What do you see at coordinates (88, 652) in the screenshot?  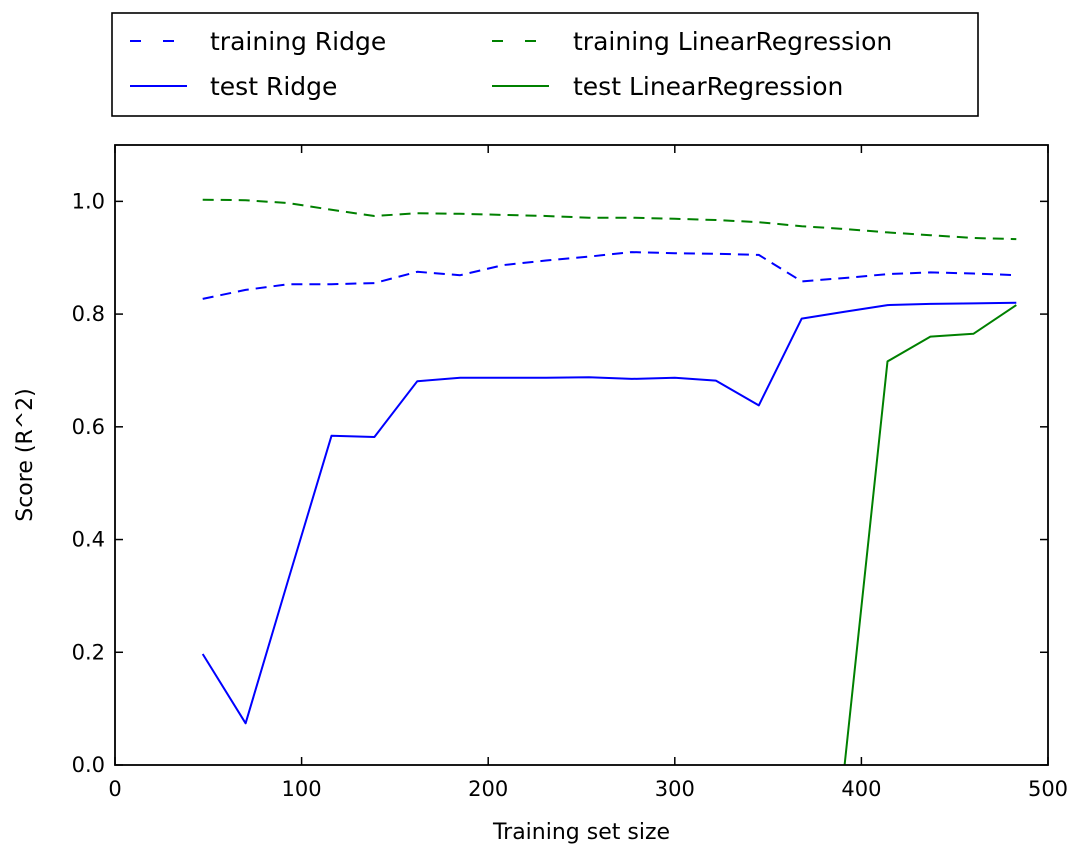 I see `y-tick-label: 0.2` at bounding box center [88, 652].